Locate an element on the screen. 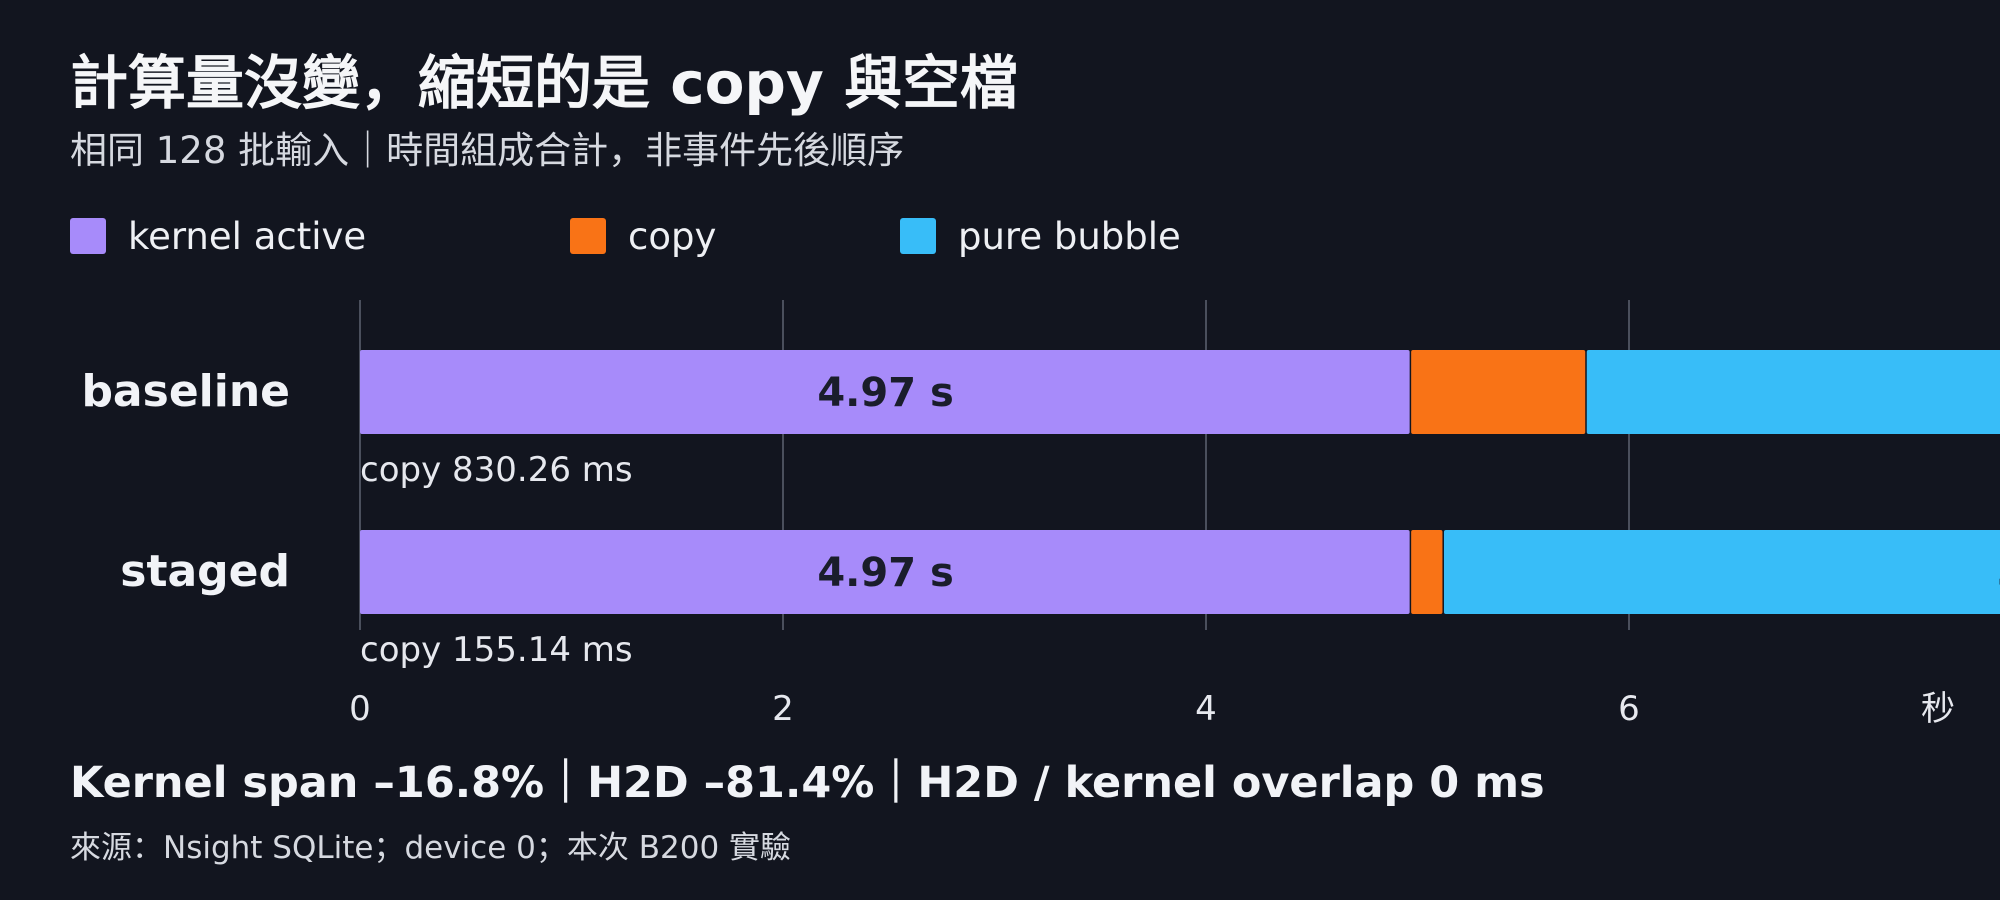  legend-item-copy: copy is located at coordinates (643, 236).